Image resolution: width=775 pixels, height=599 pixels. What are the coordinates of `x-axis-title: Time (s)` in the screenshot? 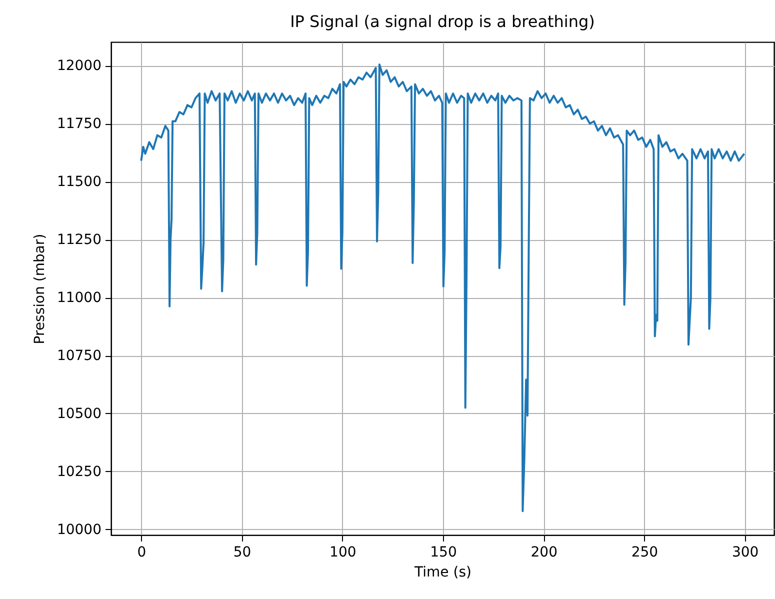 It's located at (443, 572).